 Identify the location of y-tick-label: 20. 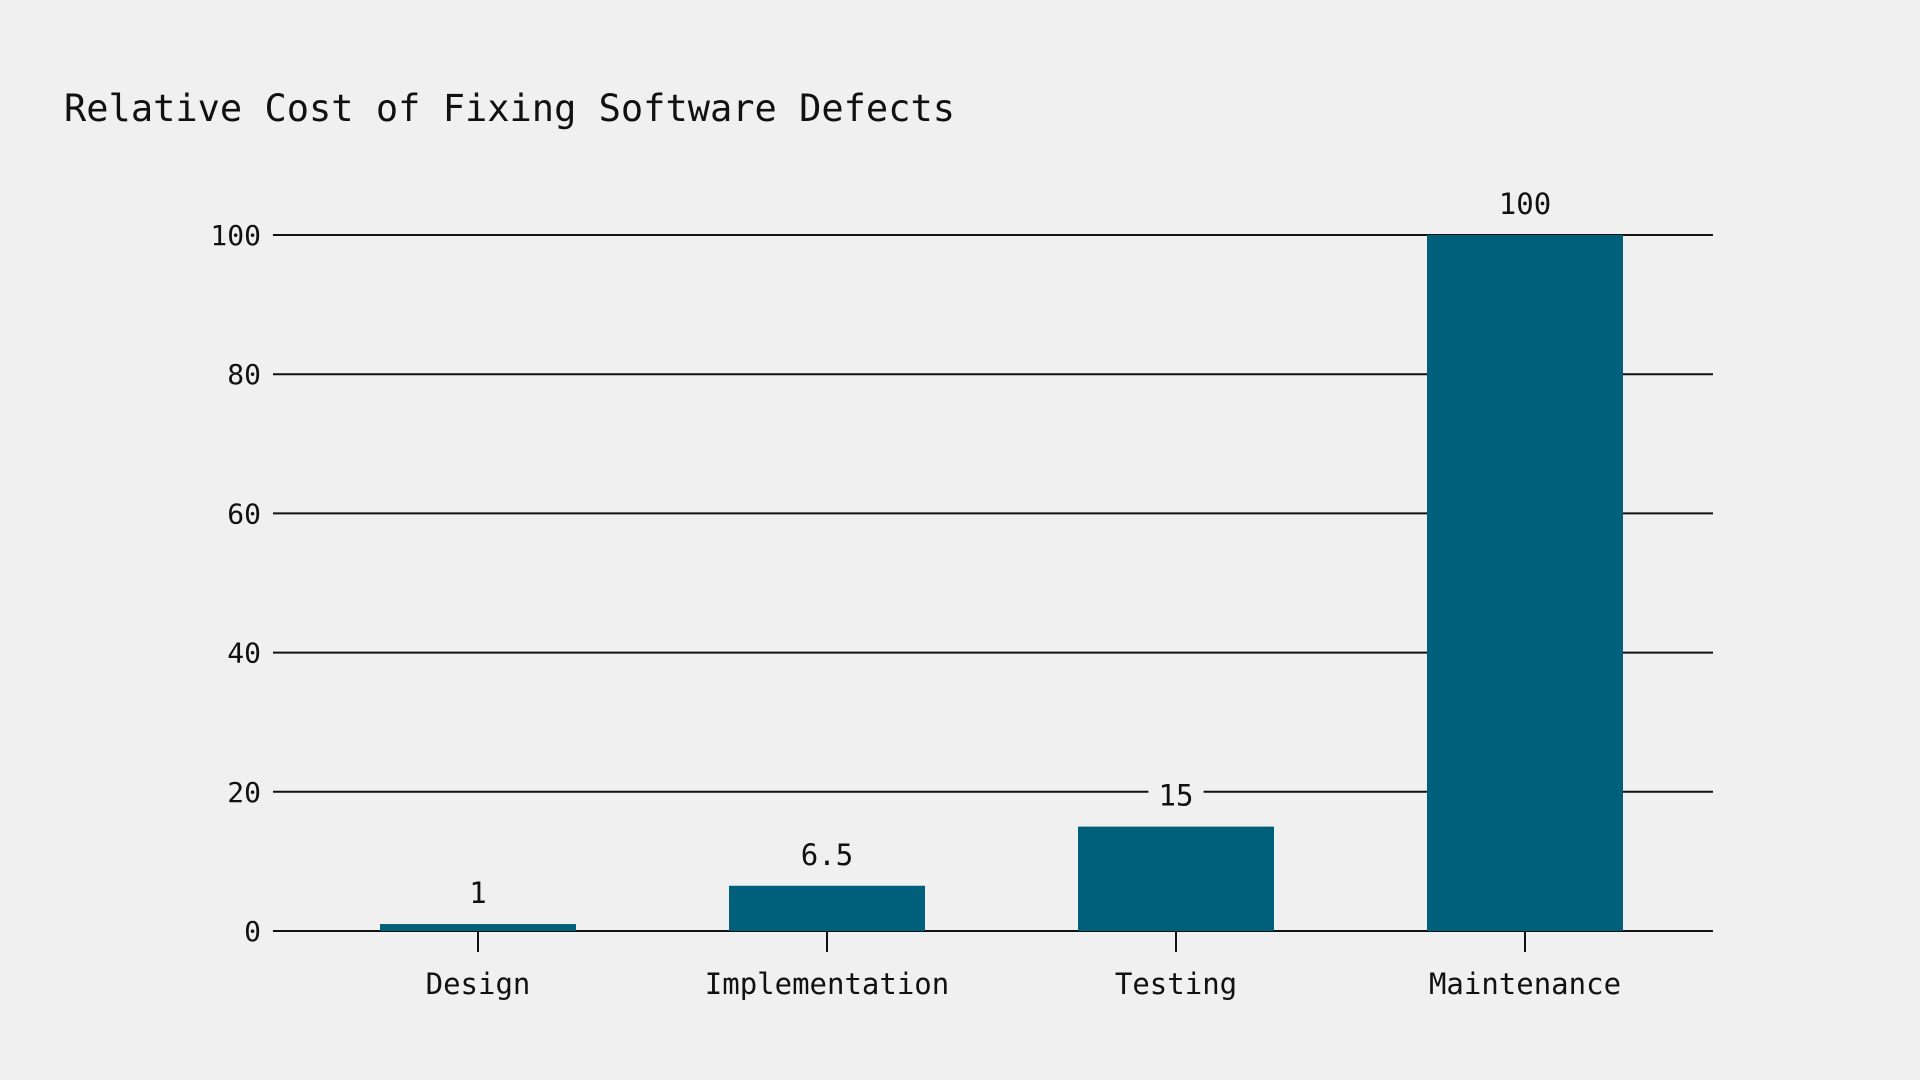
(244, 792).